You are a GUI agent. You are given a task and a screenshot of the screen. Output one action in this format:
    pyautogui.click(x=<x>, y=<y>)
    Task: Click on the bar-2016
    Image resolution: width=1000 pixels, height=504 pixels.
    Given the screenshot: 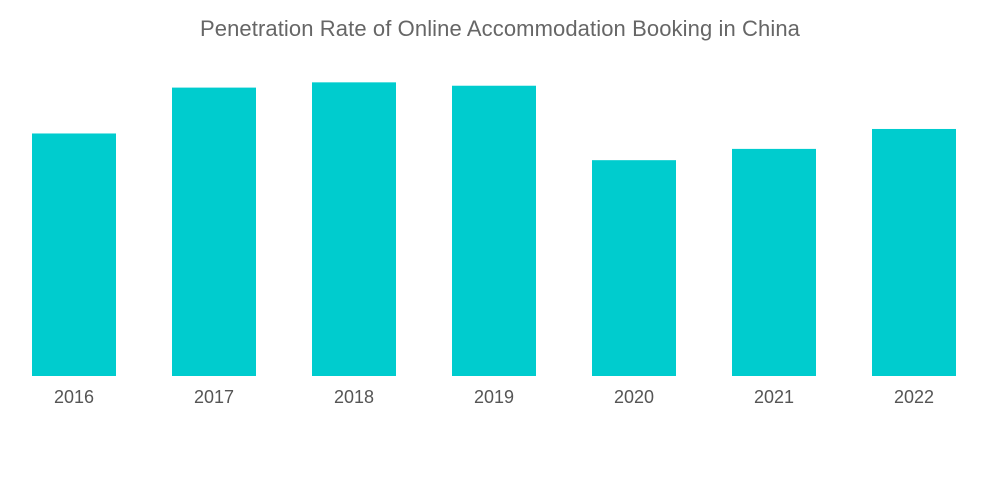 What is the action you would take?
    pyautogui.click(x=74, y=254)
    